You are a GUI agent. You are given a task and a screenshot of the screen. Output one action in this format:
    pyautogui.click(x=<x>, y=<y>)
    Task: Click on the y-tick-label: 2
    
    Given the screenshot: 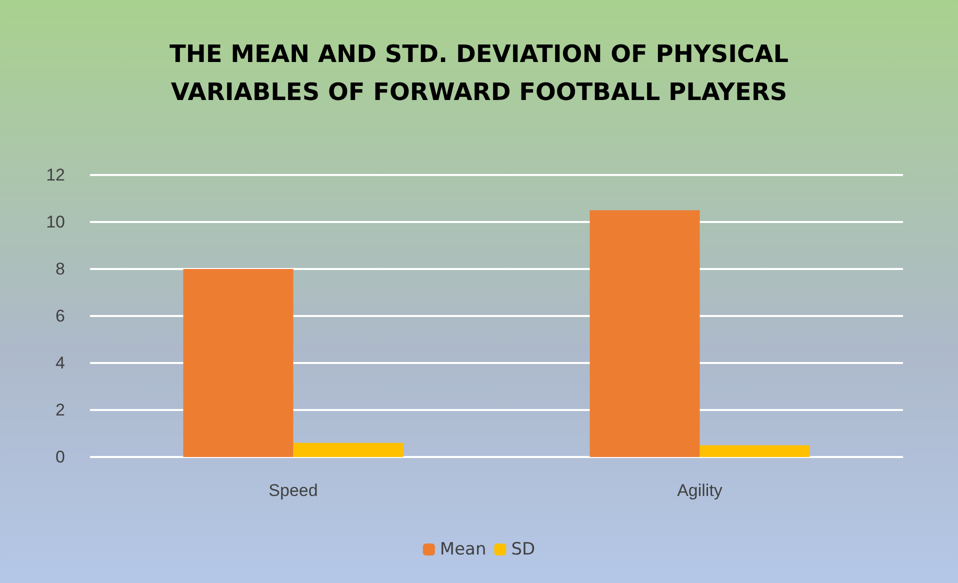 What is the action you would take?
    pyautogui.click(x=60, y=410)
    